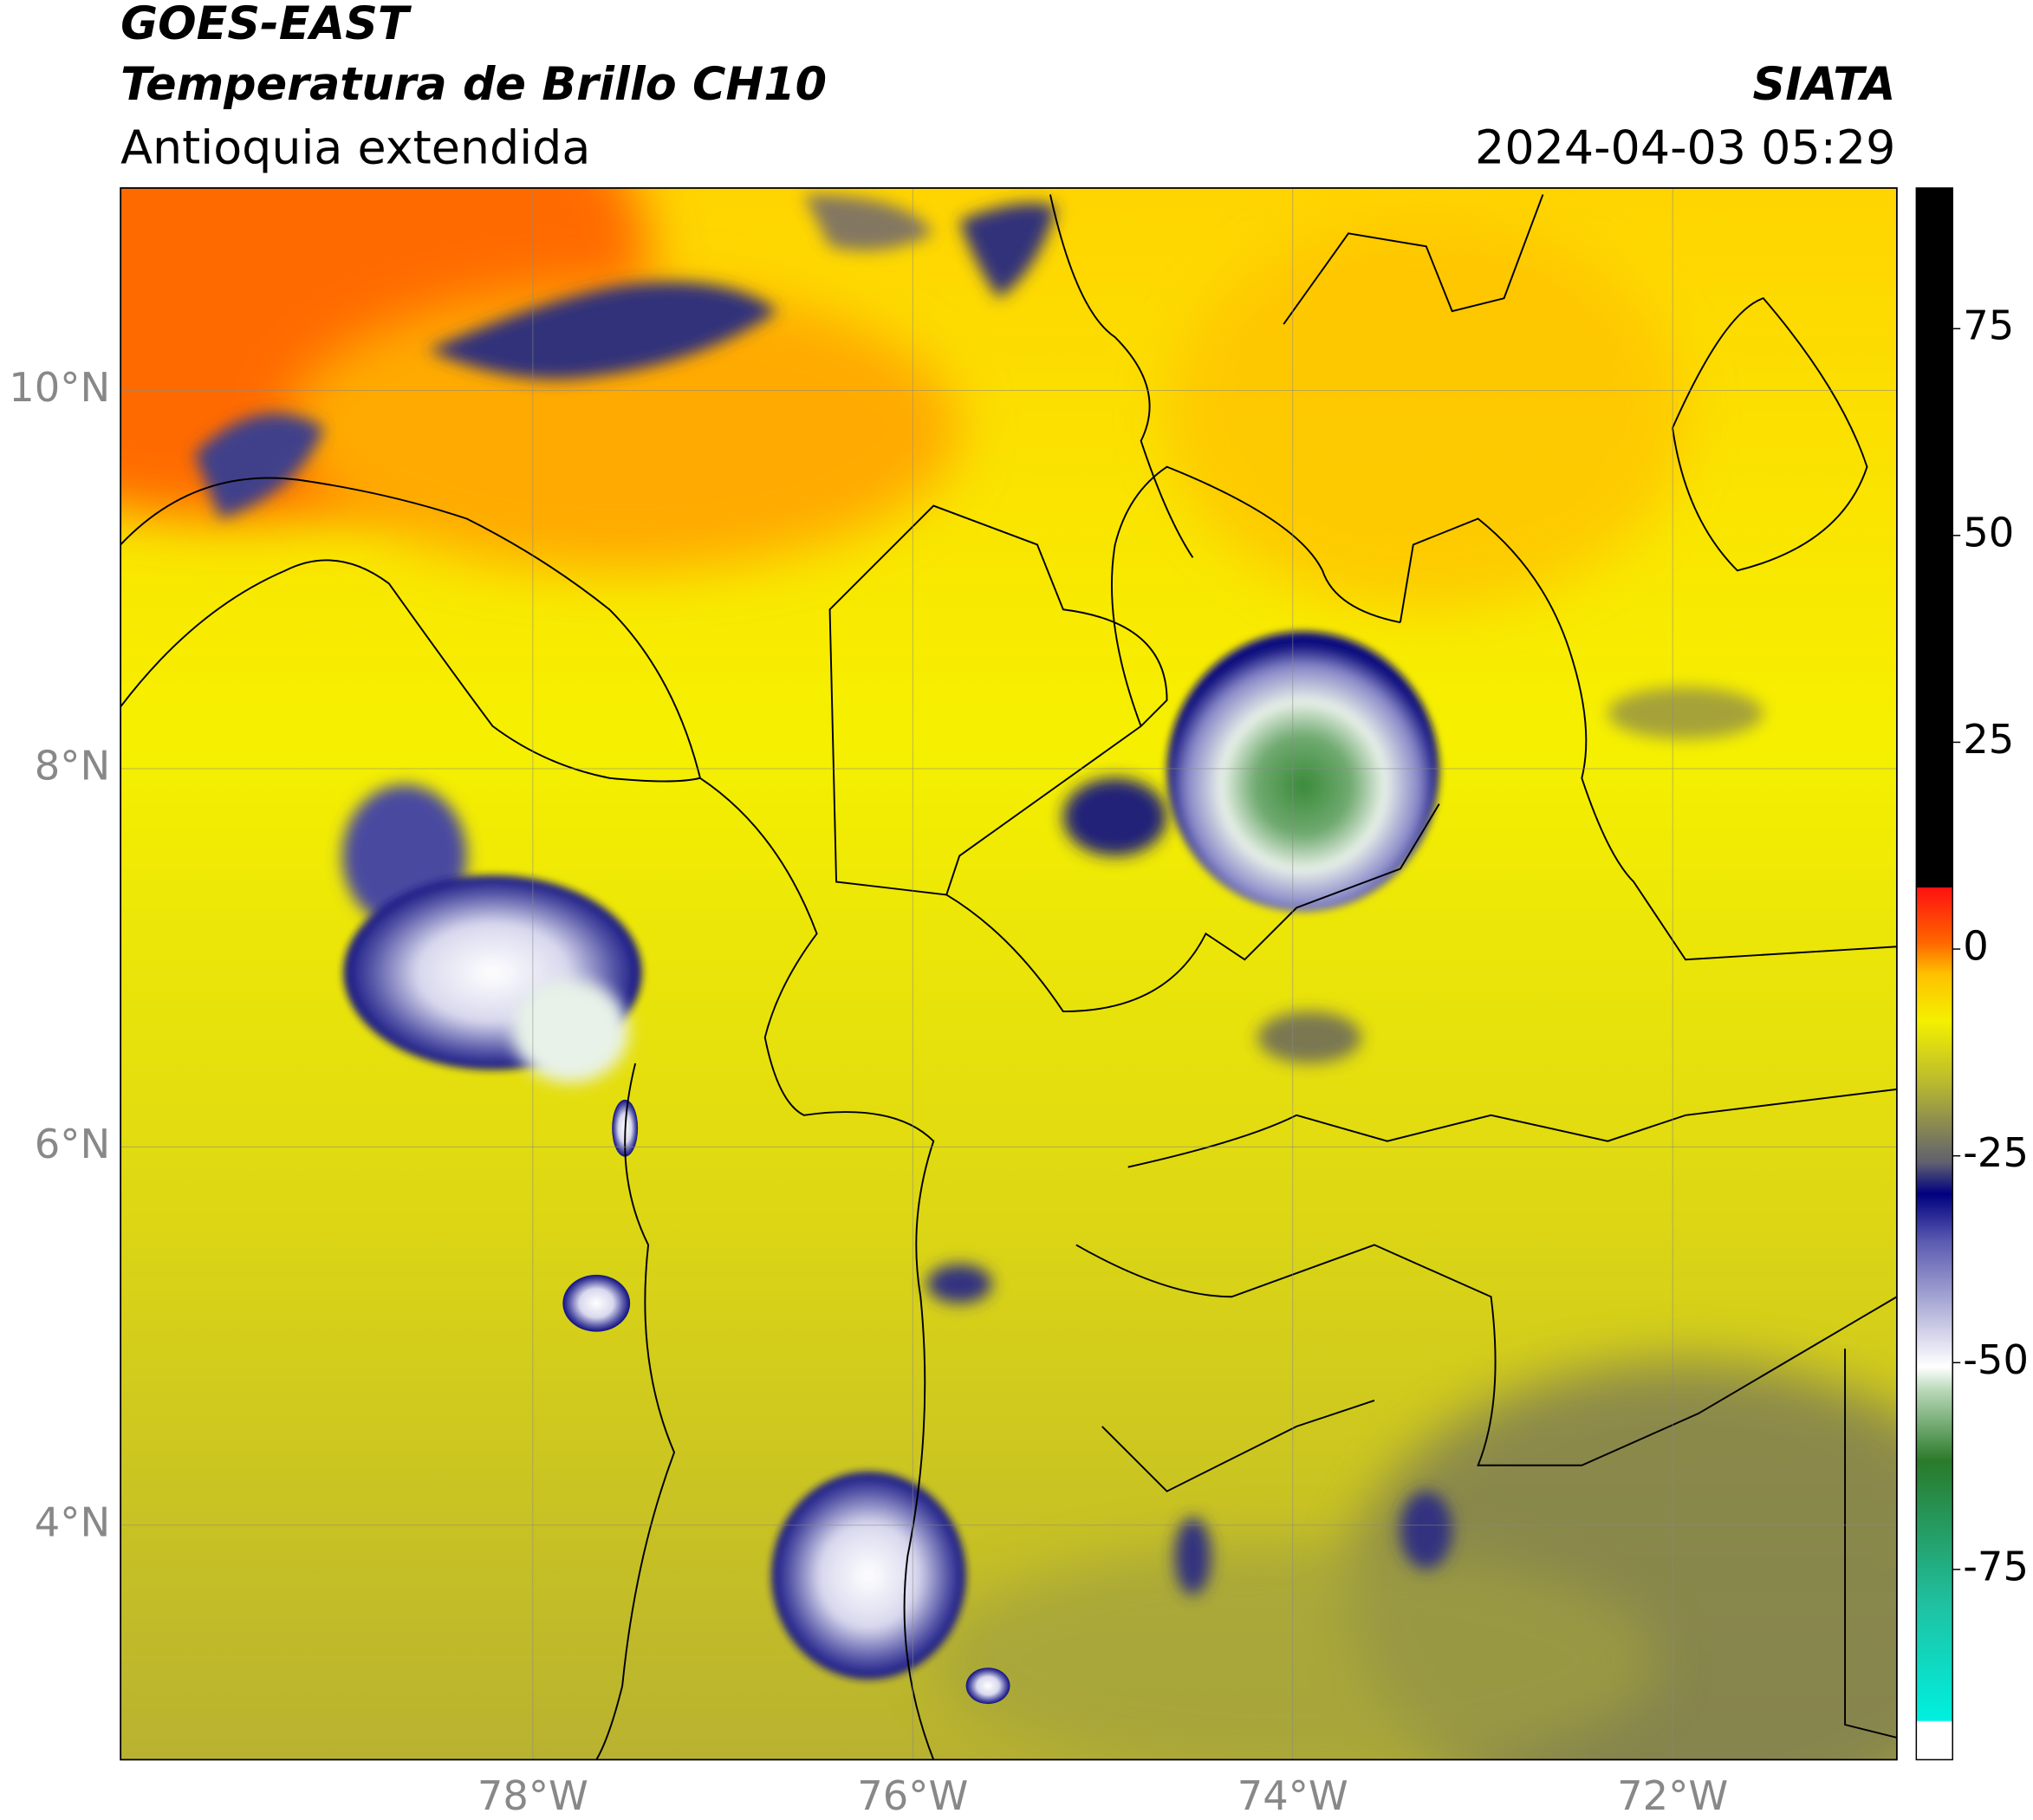 This screenshot has height=1820, width=2033. Describe the element at coordinates (912, 1795) in the screenshot. I see `x-tick-label: 76°W` at that location.